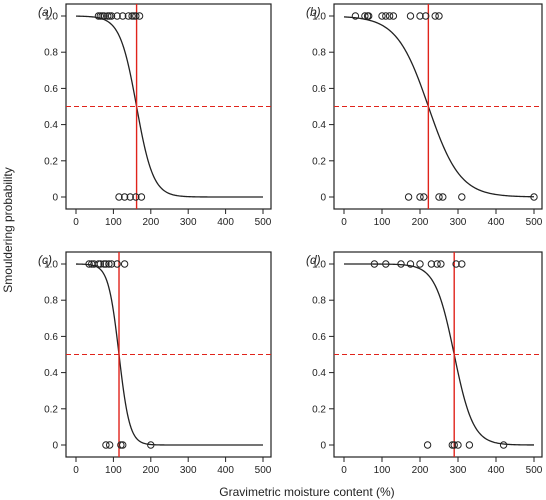 The height and width of the screenshot is (500, 546). What do you see at coordinates (306, 492) in the screenshot?
I see `x-axis-title: Gravimetric moisture content (%)` at bounding box center [306, 492].